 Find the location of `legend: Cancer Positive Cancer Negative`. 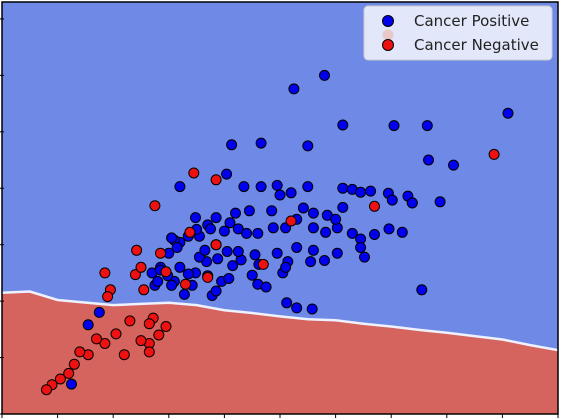

legend: Cancer Positive Cancer Negative is located at coordinates (458, 33).